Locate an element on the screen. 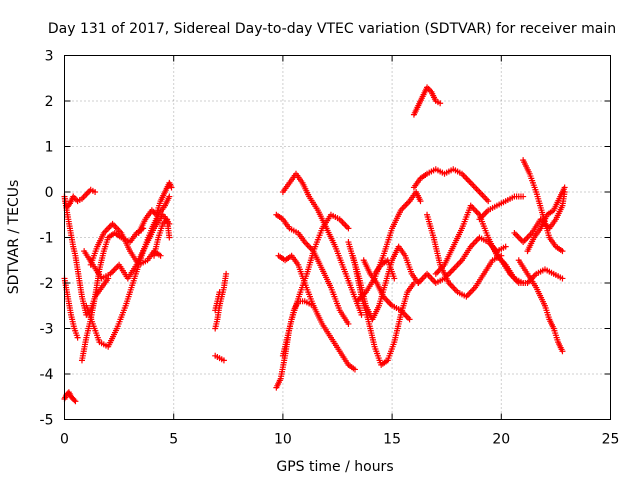  series-s17 is located at coordinates (315, 285).